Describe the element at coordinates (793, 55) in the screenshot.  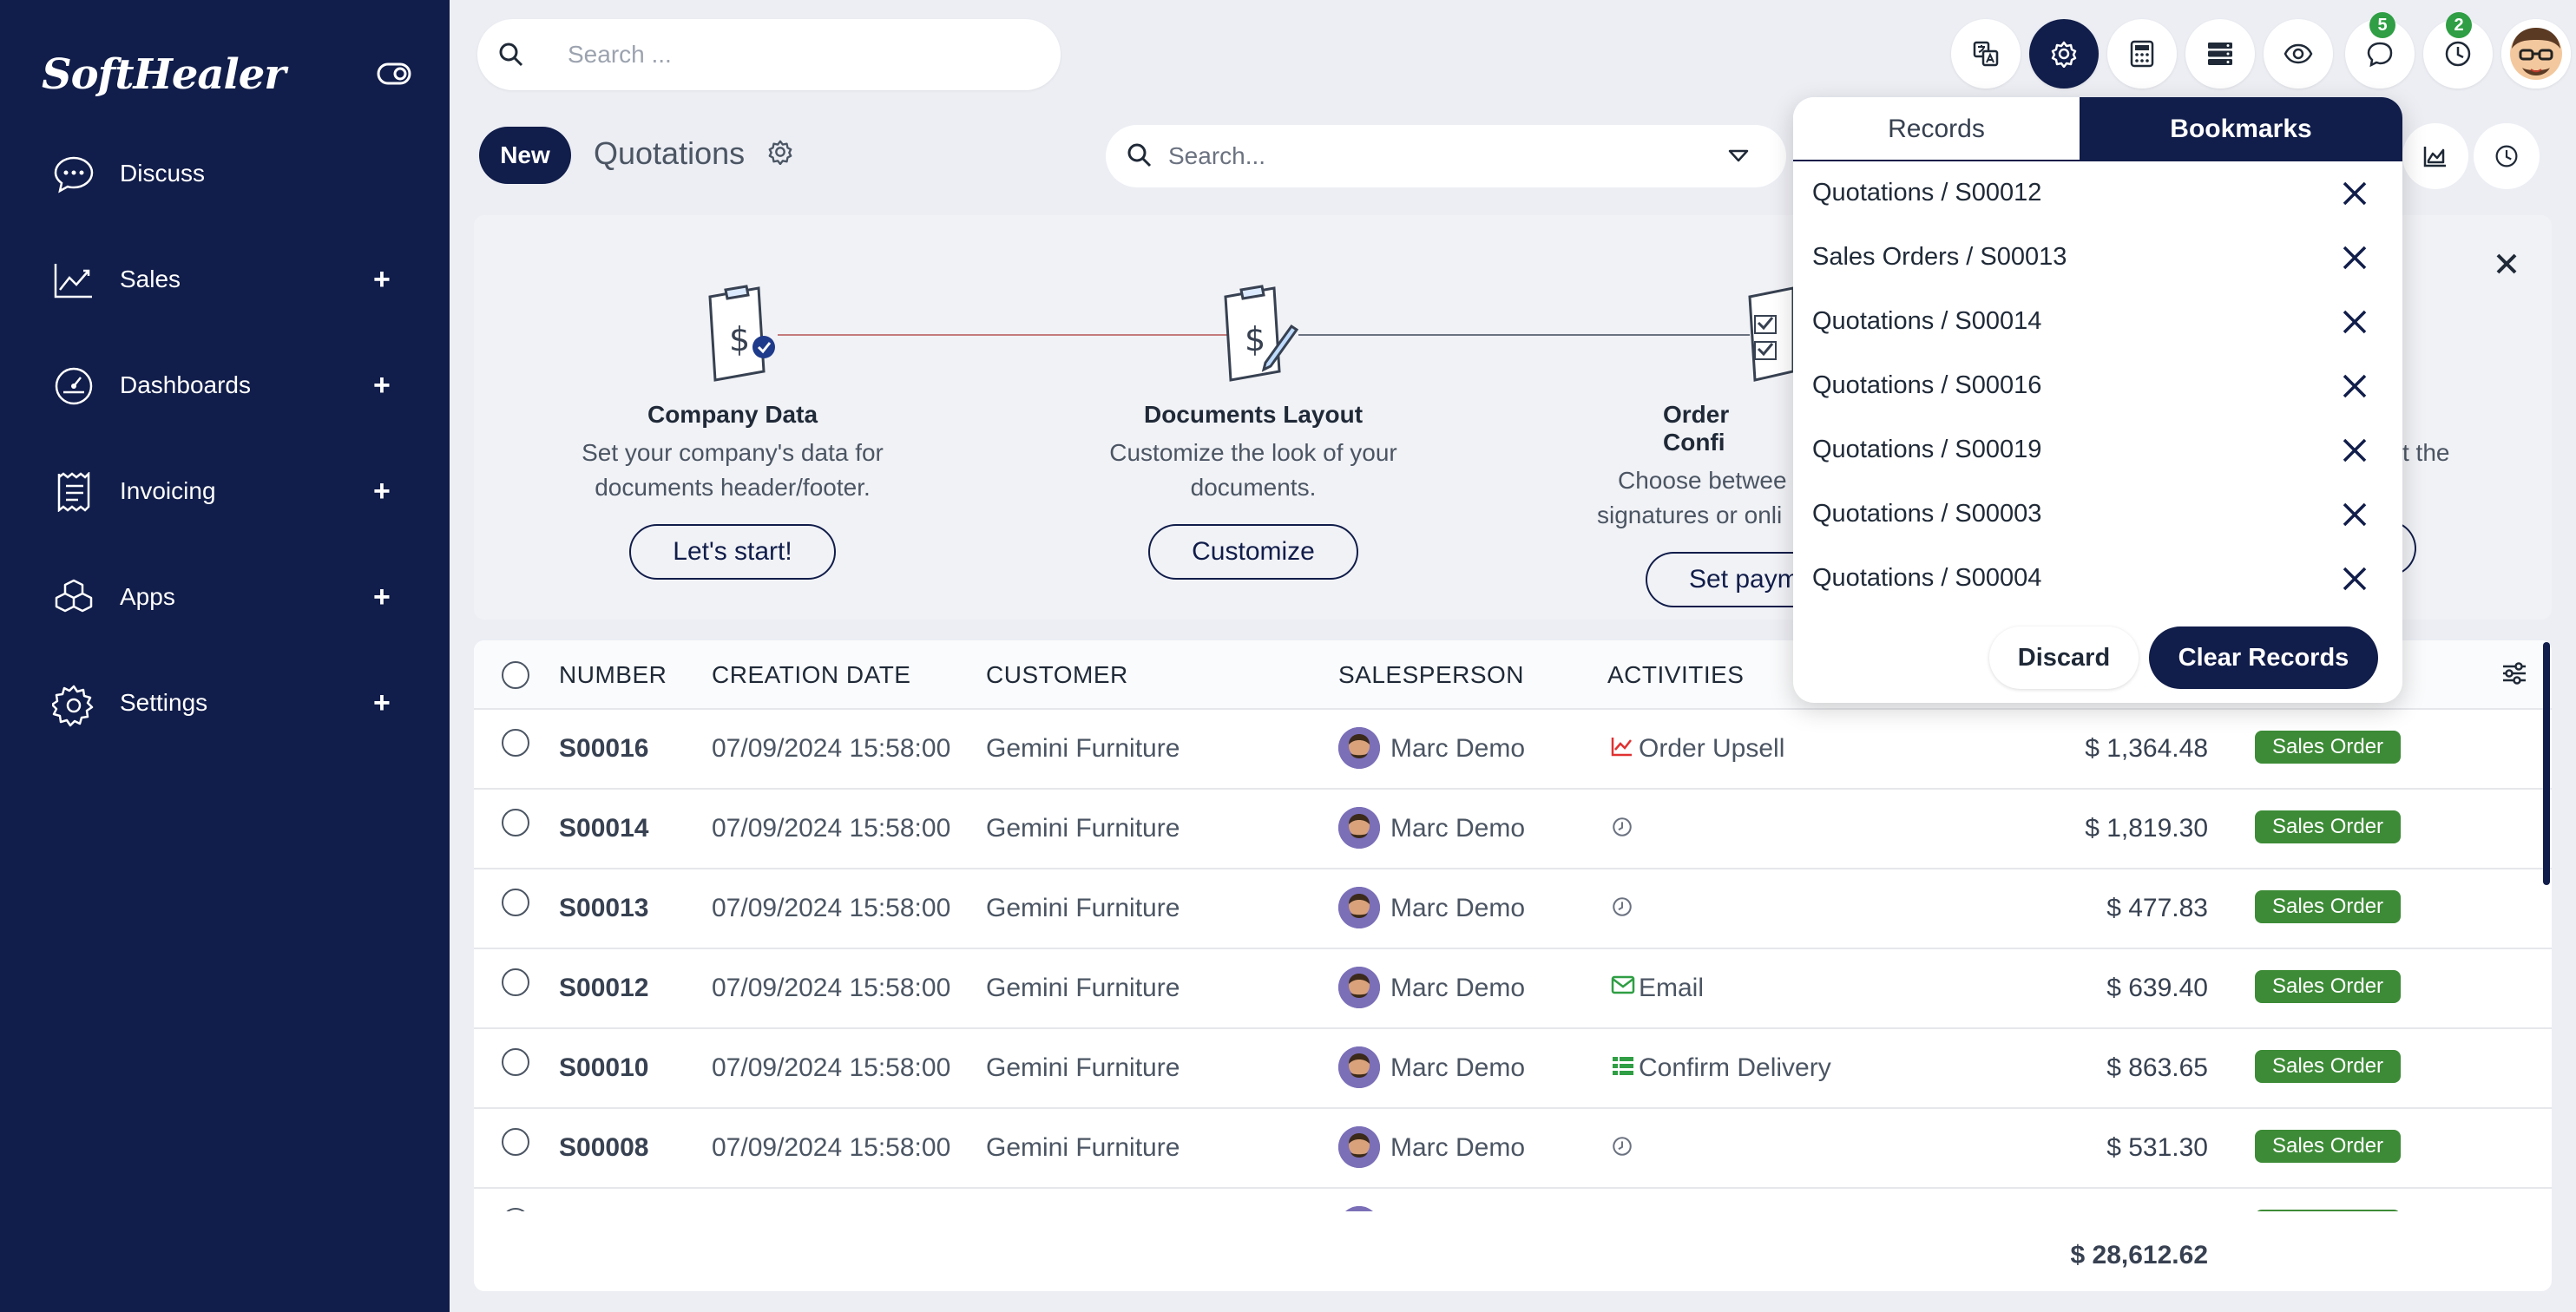
I see `global-search-input` at that location.